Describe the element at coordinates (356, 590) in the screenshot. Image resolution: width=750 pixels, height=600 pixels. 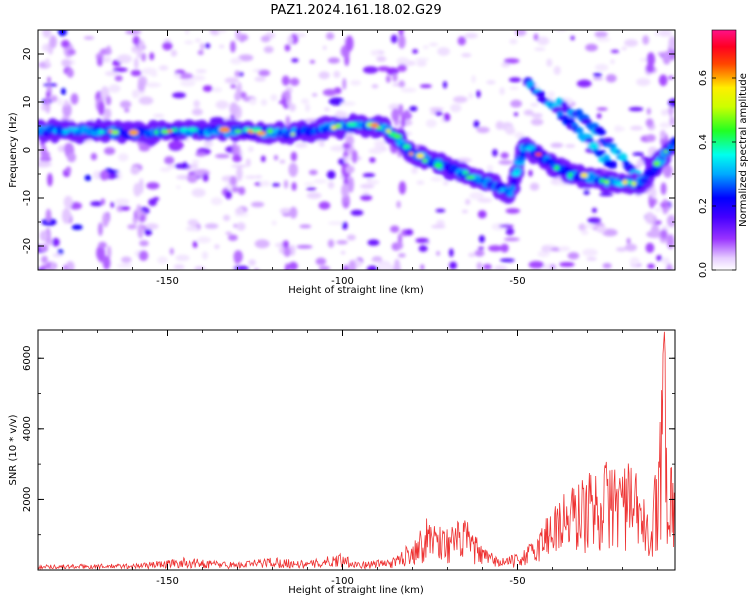
I see `snr-xlabel: Height of straight line (km)` at that location.